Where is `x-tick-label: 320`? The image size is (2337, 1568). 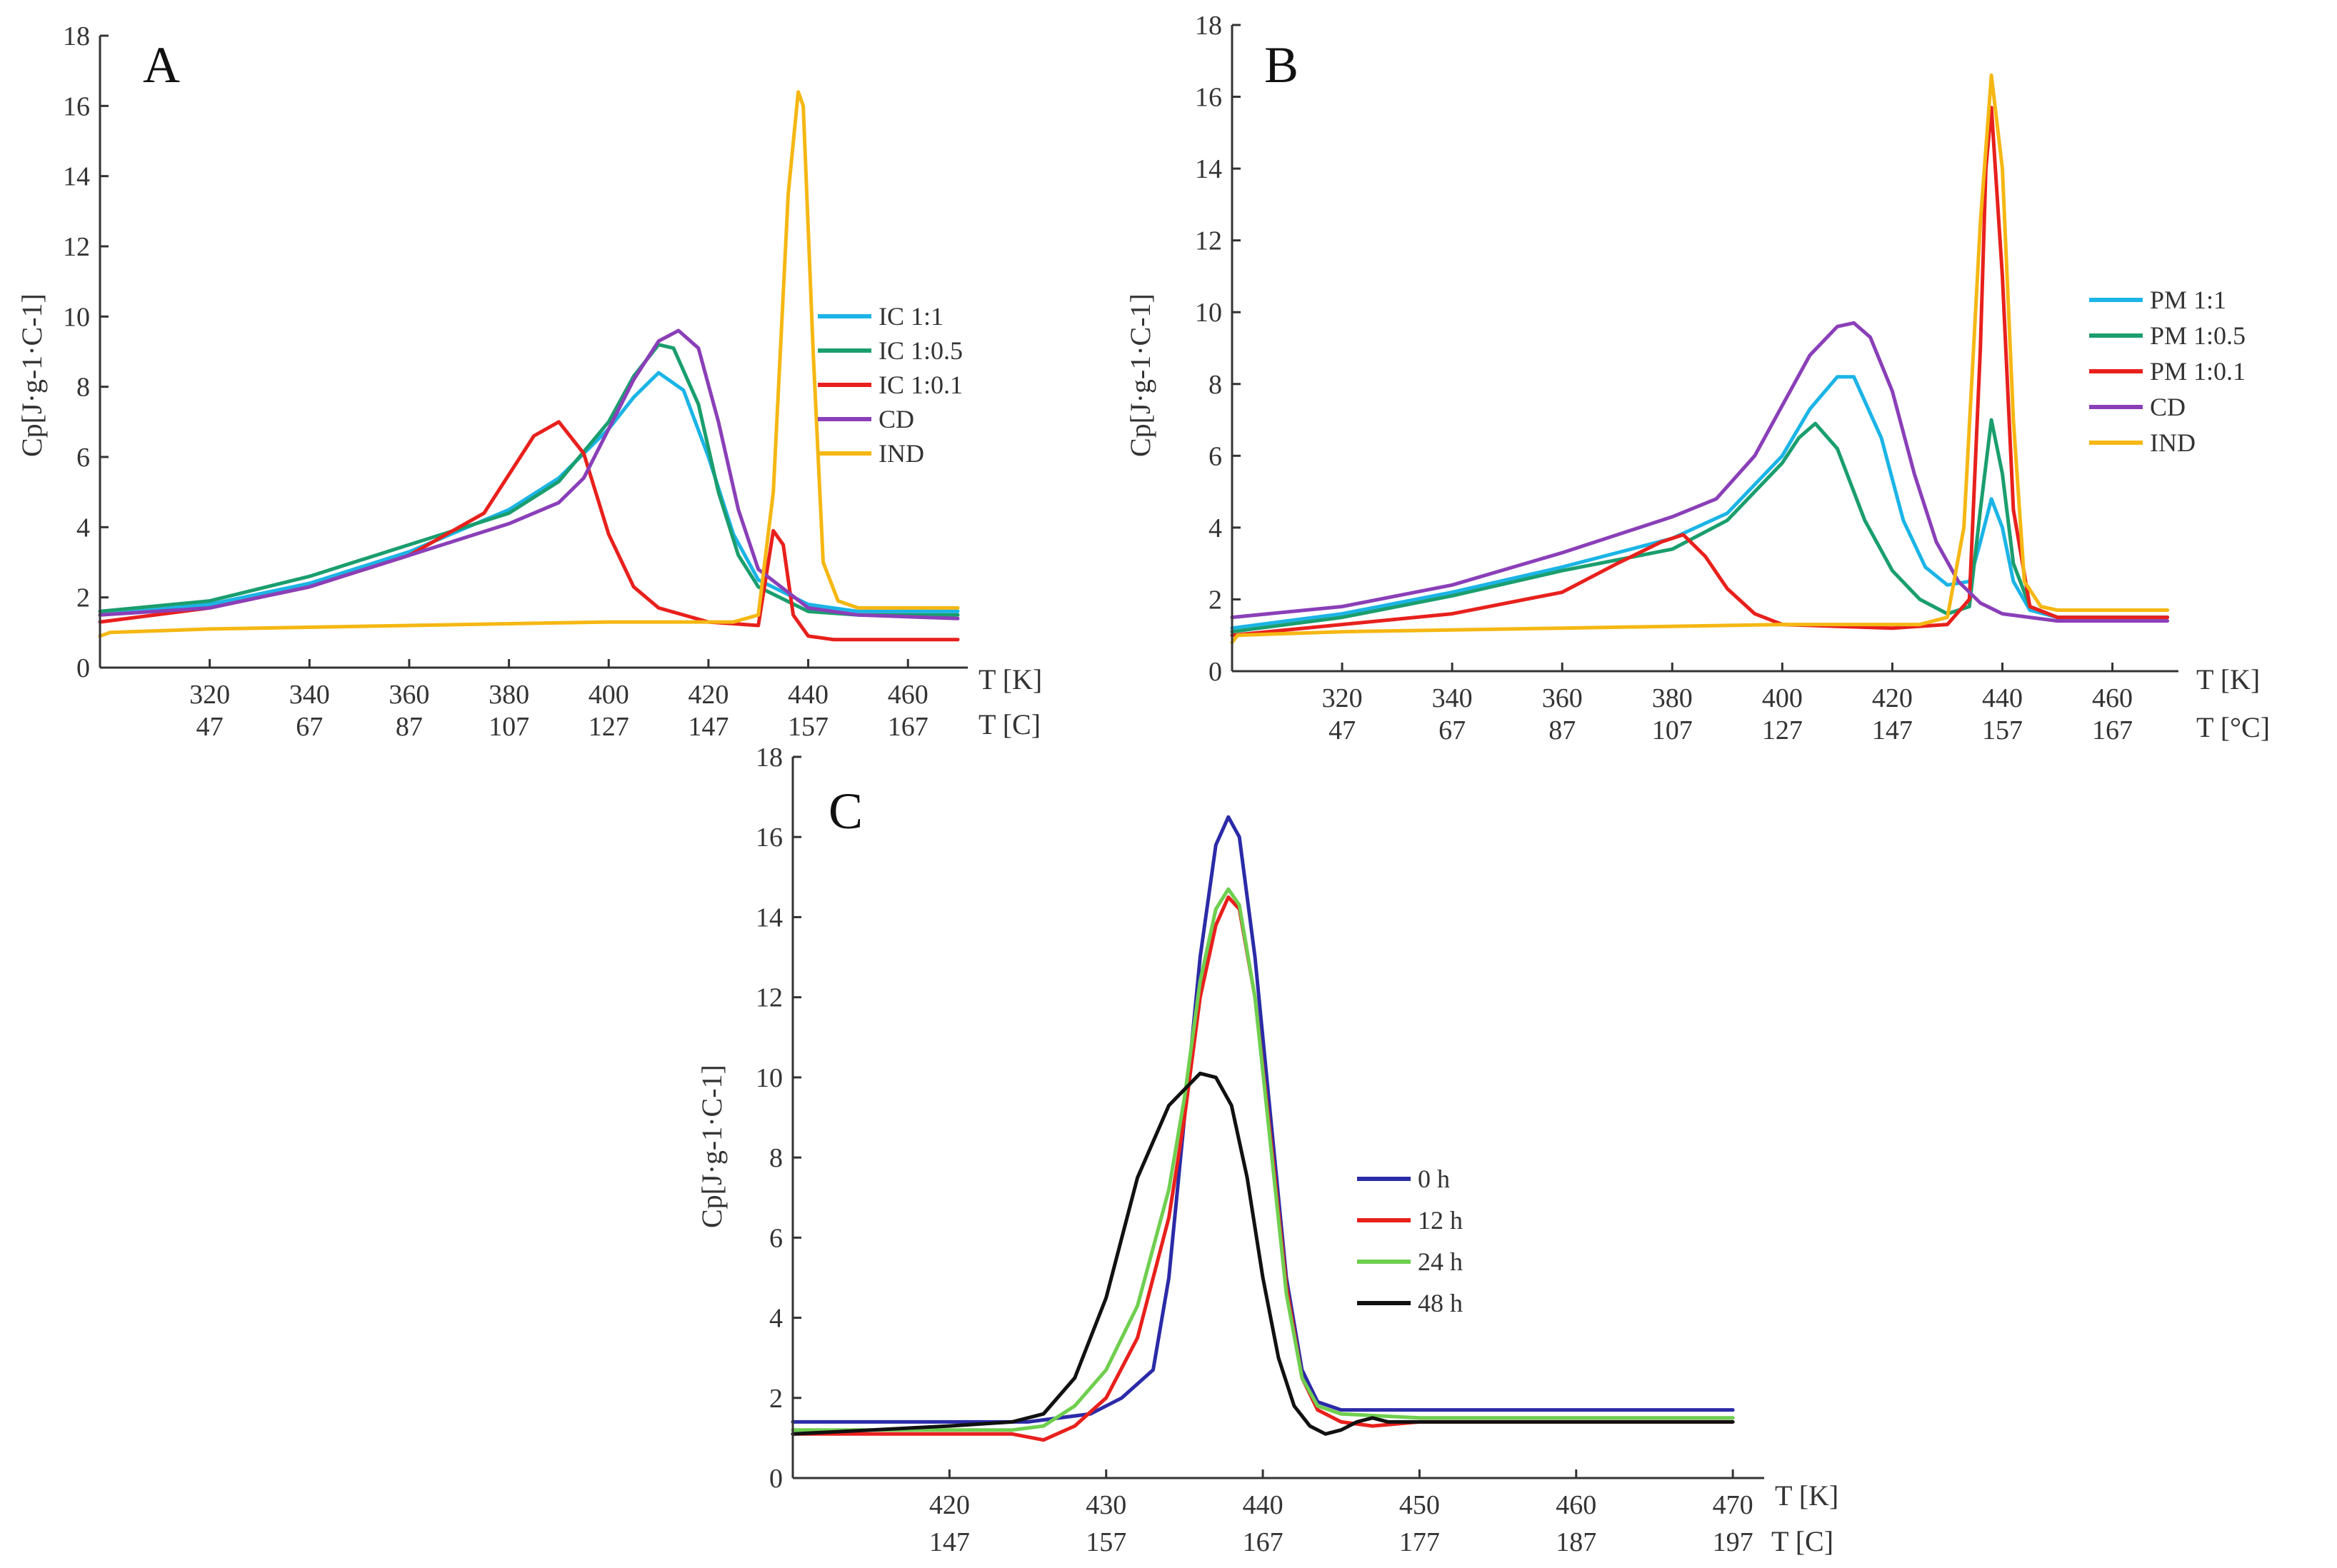
x-tick-label: 320 is located at coordinates (209, 695).